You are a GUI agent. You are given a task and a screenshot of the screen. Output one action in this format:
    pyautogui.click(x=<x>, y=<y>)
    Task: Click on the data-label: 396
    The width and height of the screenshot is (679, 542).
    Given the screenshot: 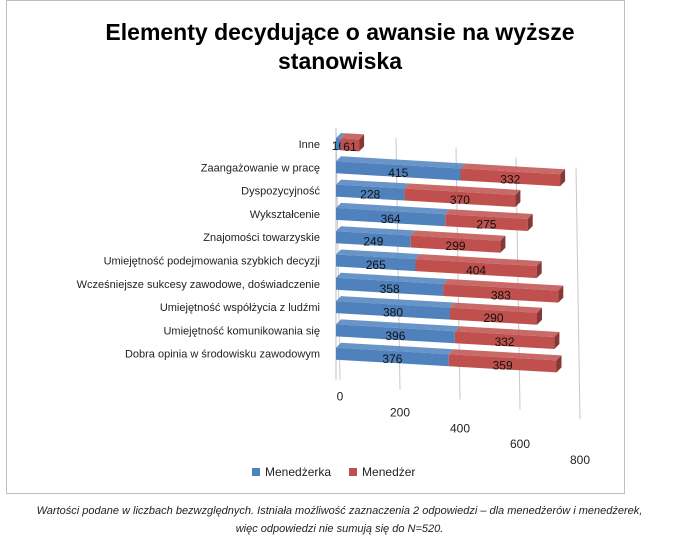 What is the action you would take?
    pyautogui.click(x=395, y=336)
    